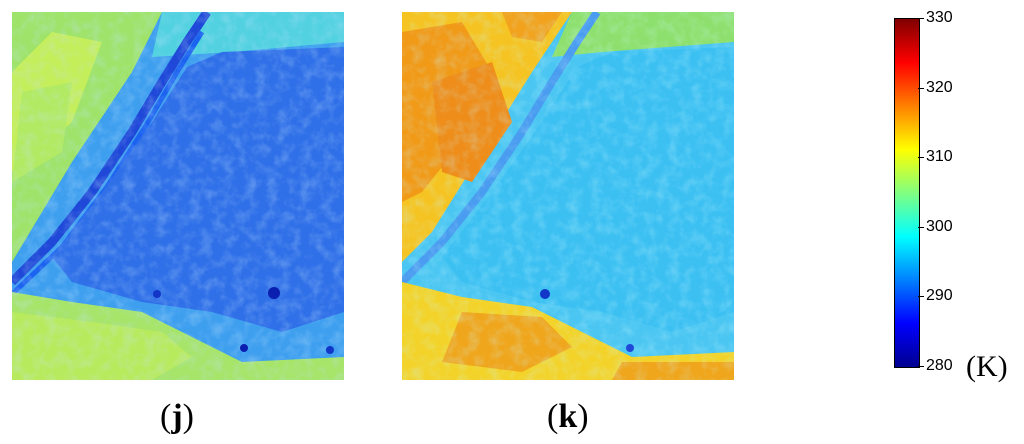 The height and width of the screenshot is (444, 1024). I want to click on colorbar-tick-label: 310, so click(939, 156).